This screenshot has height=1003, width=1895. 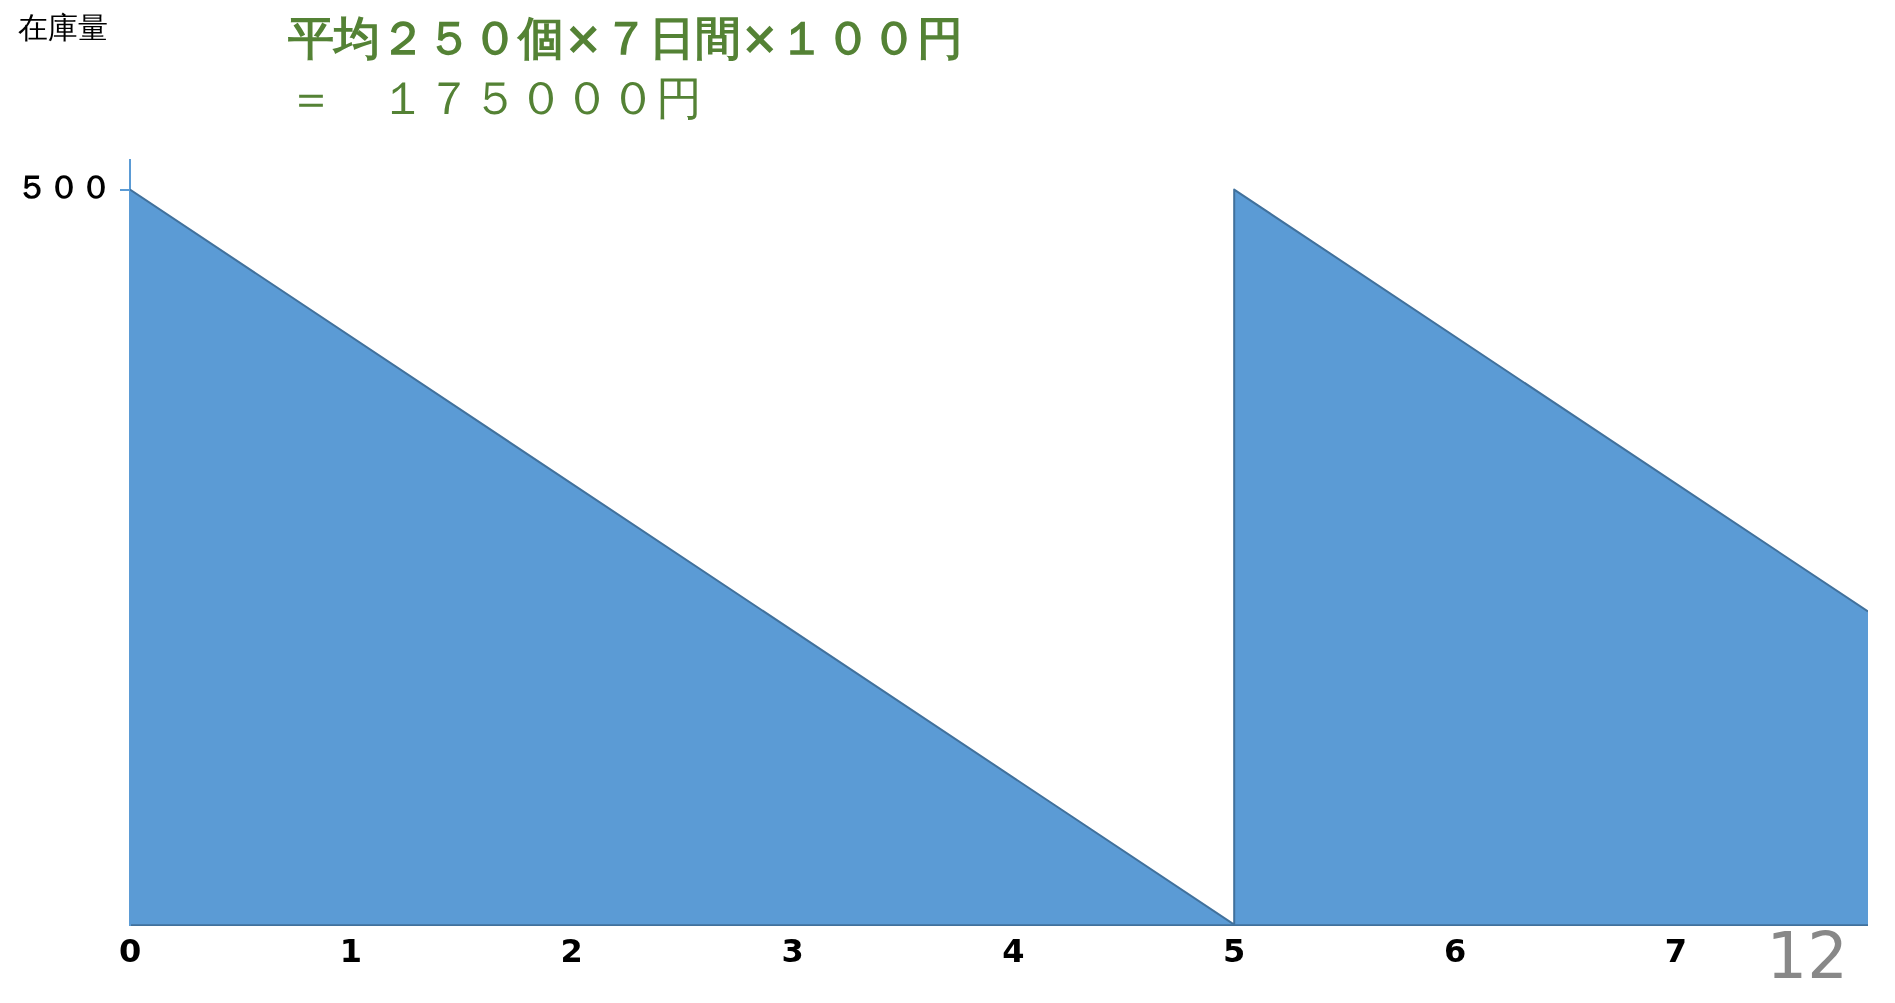 I want to click on y-axis-title: 在庫量, so click(x=63, y=28).